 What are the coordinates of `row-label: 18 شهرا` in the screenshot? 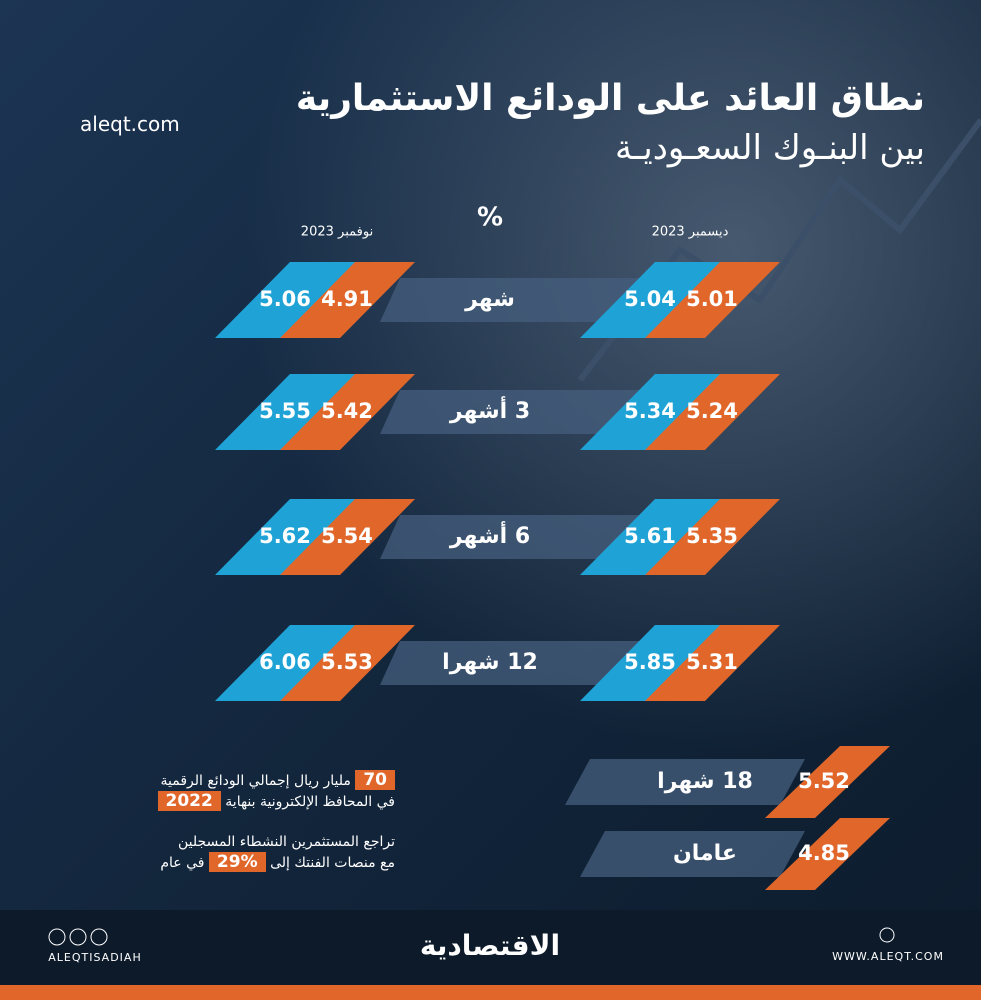 It's located at (705, 781).